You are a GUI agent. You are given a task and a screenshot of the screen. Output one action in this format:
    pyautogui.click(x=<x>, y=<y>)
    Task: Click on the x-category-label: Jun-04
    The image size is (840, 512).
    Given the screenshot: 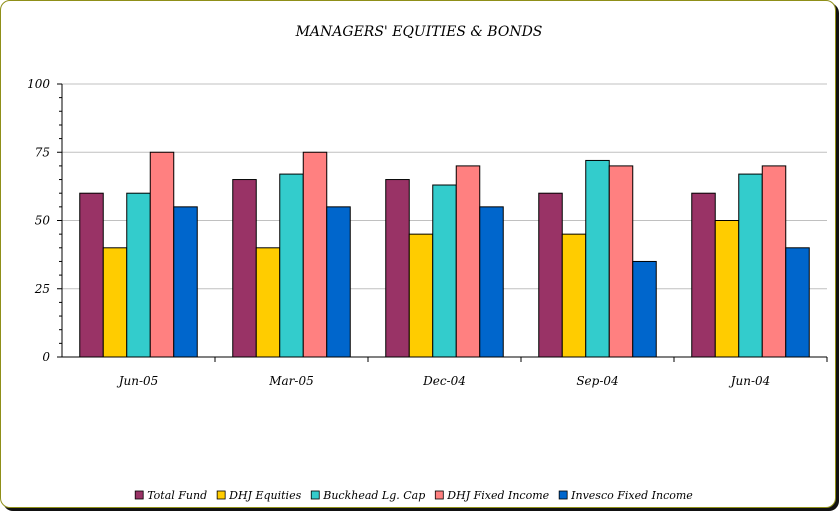 What is the action you would take?
    pyautogui.click(x=749, y=381)
    